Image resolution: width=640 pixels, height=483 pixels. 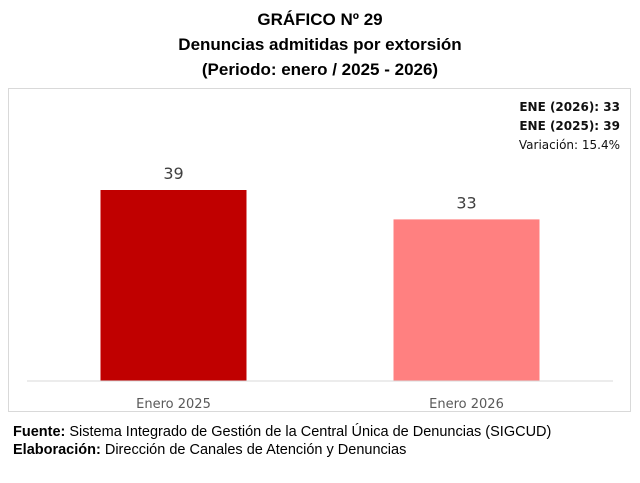 What do you see at coordinates (57, 450) in the screenshot?
I see `prepared-label: Elaboración:` at bounding box center [57, 450].